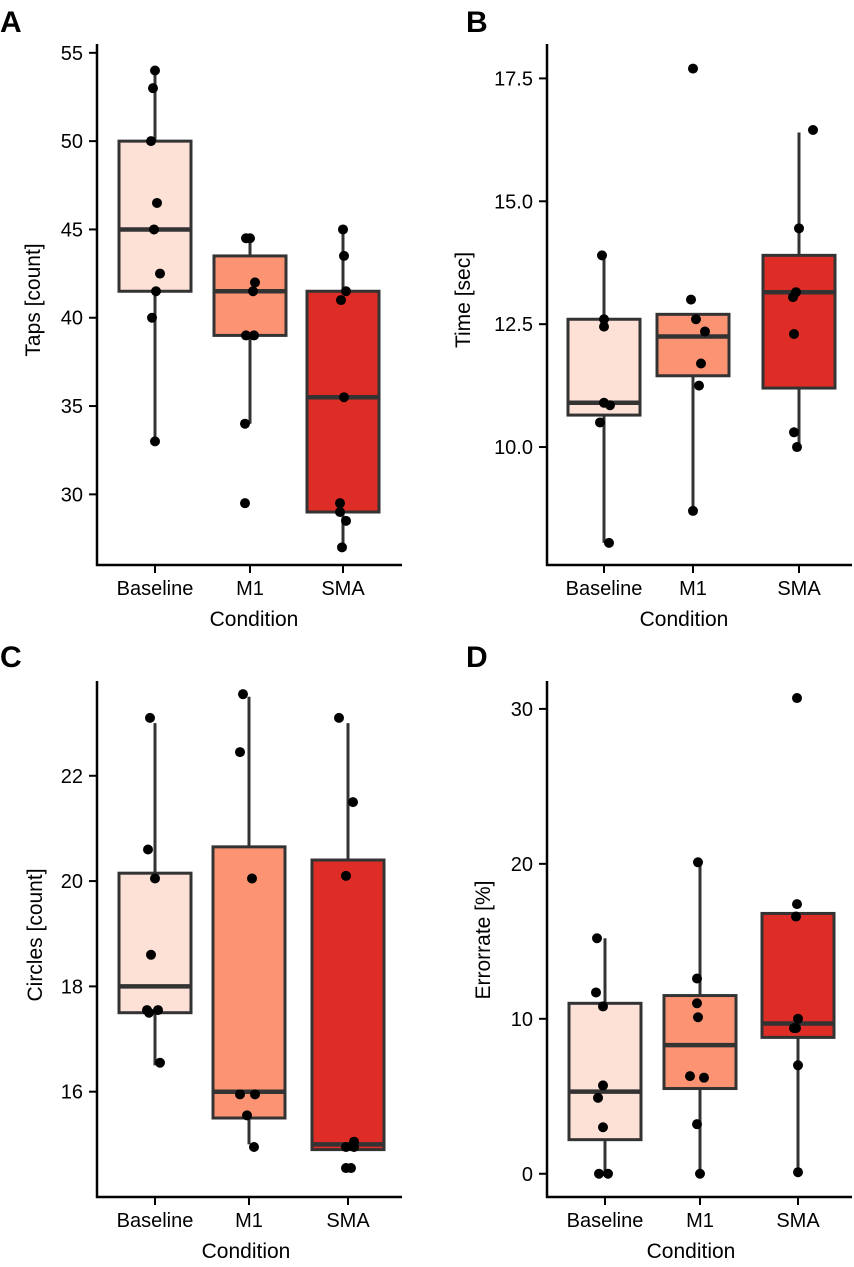 The width and height of the screenshot is (854, 1267). Describe the element at coordinates (249, 1221) in the screenshot. I see `panel-c-x-tick-label: M1` at that location.